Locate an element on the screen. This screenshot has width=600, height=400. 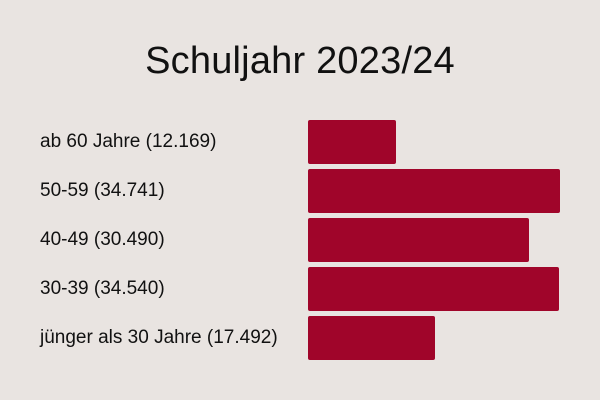
category-label: 40-49 (30.490) is located at coordinates (102, 239).